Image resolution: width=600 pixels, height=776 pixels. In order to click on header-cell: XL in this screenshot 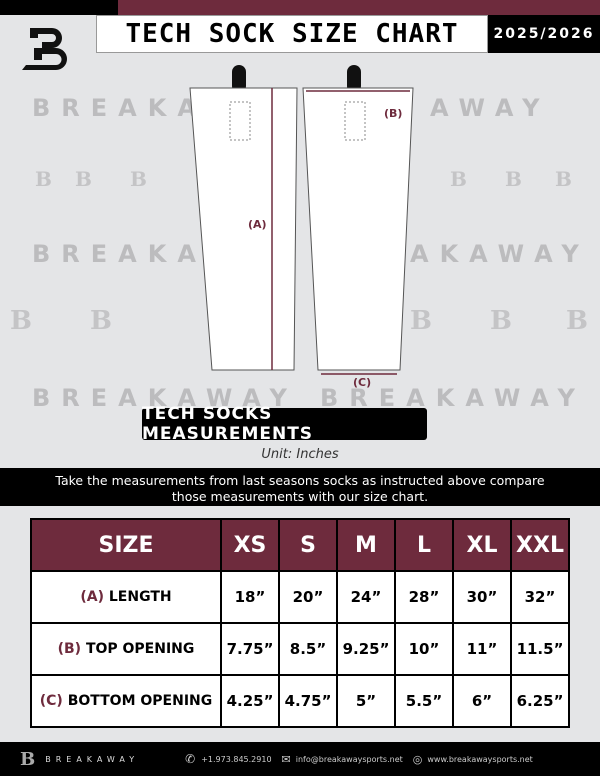, I will do `click(482, 545)`.